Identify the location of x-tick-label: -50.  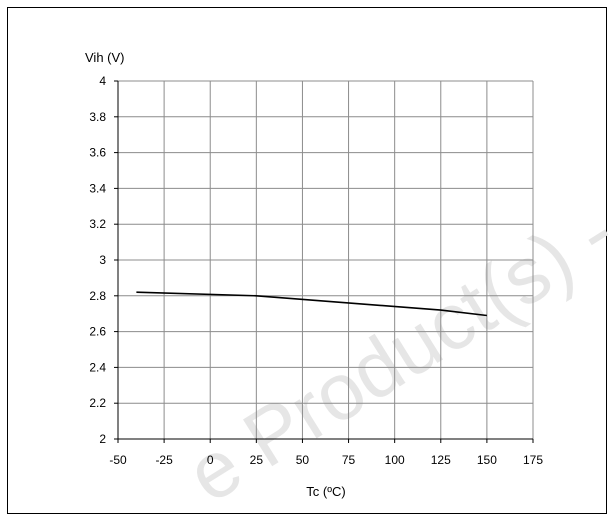
(118, 460).